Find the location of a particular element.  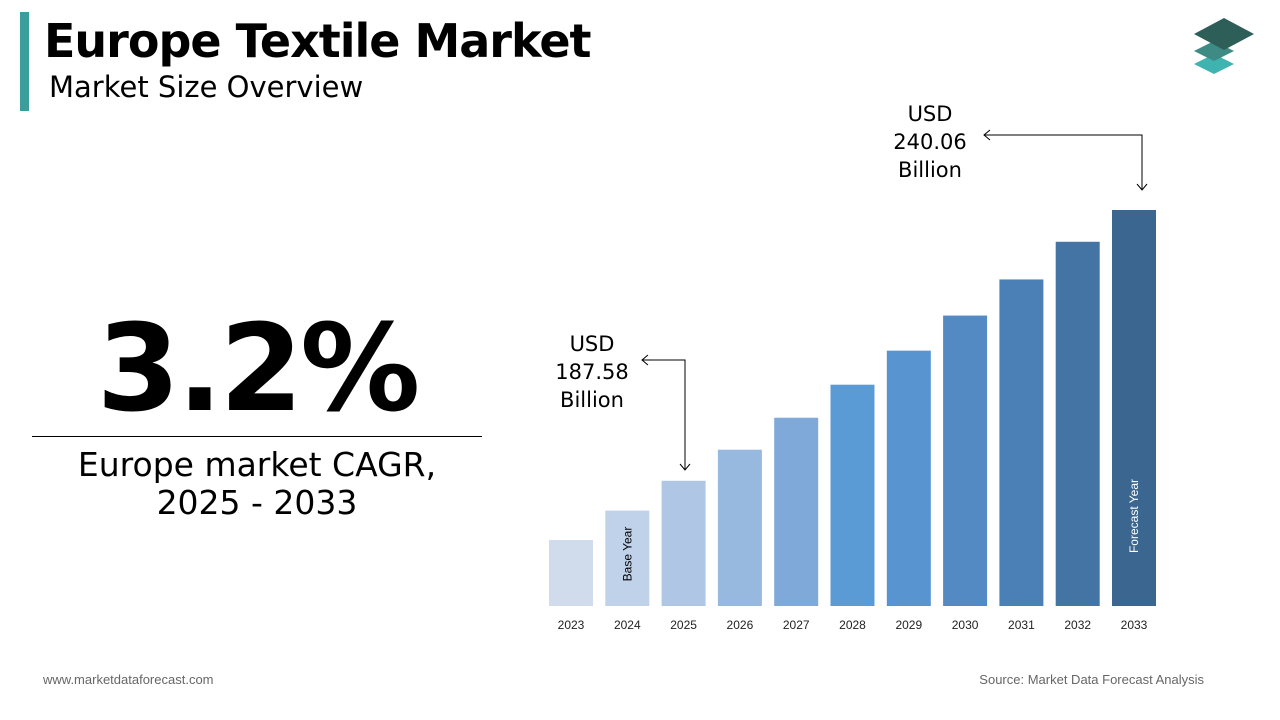

cagr-value: 3.2% is located at coordinates (258, 369).